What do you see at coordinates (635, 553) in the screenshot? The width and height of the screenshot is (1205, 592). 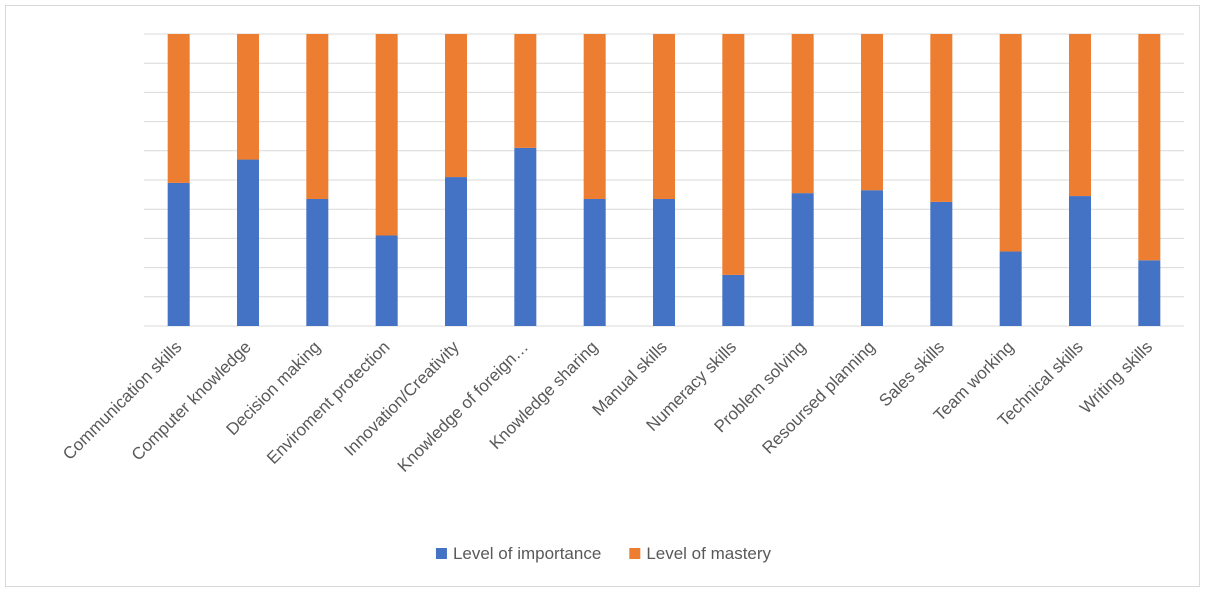 I see `legend-swatch-level-of-mastery` at bounding box center [635, 553].